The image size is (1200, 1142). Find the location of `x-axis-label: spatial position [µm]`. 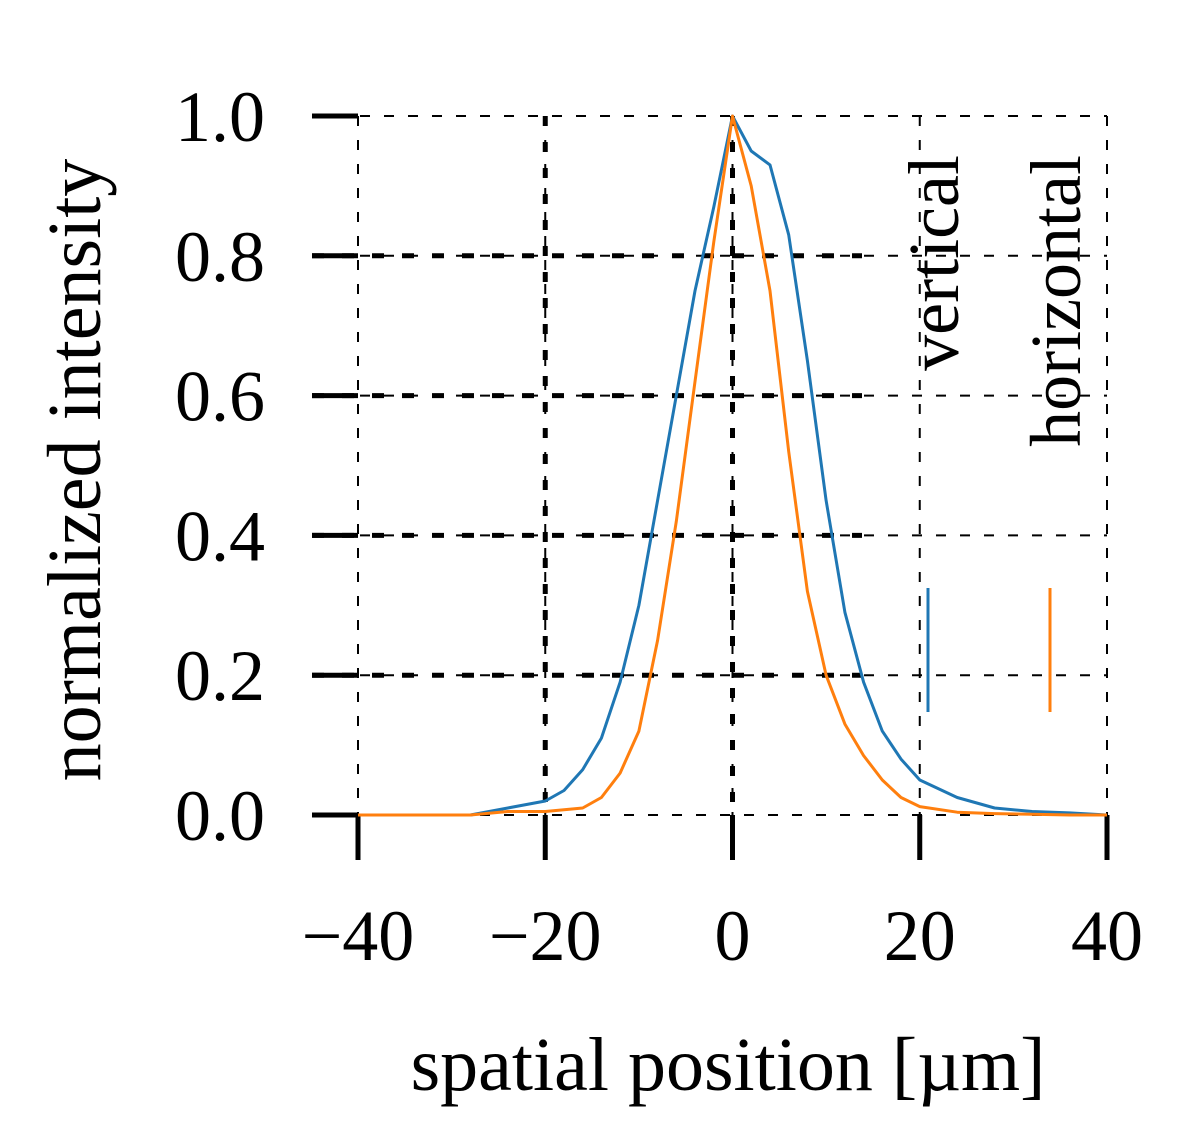

x-axis-label: spatial position [µm] is located at coordinates (728, 1065).